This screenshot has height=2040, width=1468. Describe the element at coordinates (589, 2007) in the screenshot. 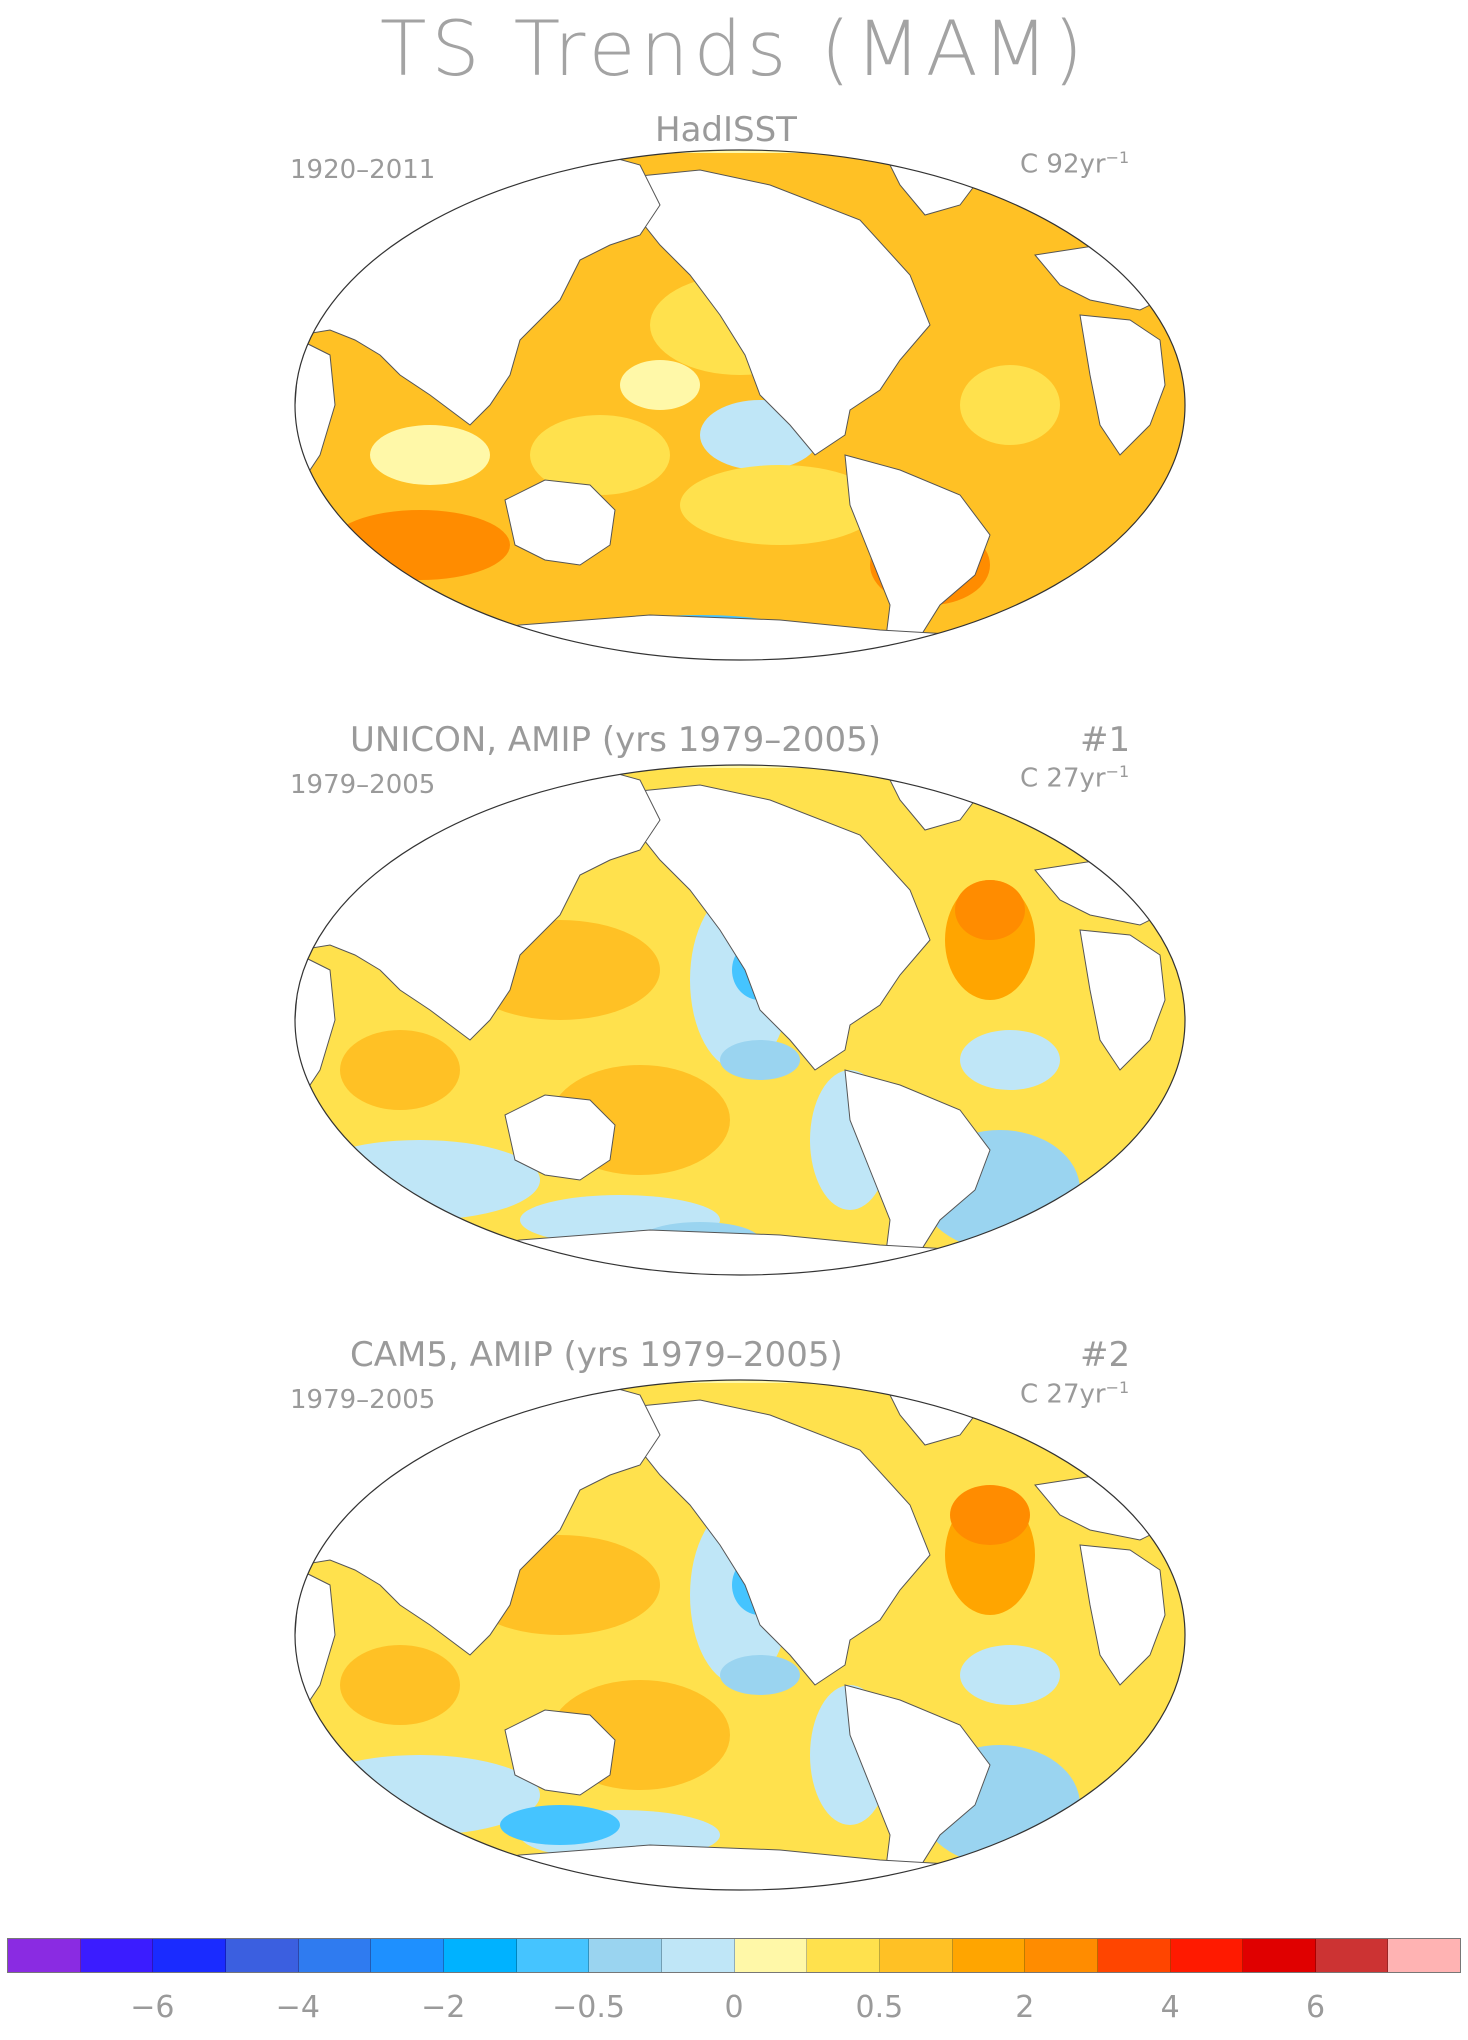

I see `colorbar-tick-label: −0.5` at that location.